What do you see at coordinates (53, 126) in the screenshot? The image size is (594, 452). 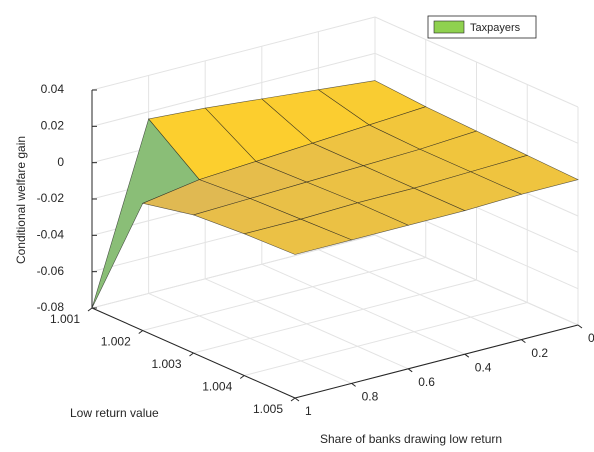 I see `z-tick-label: 0.02` at bounding box center [53, 126].